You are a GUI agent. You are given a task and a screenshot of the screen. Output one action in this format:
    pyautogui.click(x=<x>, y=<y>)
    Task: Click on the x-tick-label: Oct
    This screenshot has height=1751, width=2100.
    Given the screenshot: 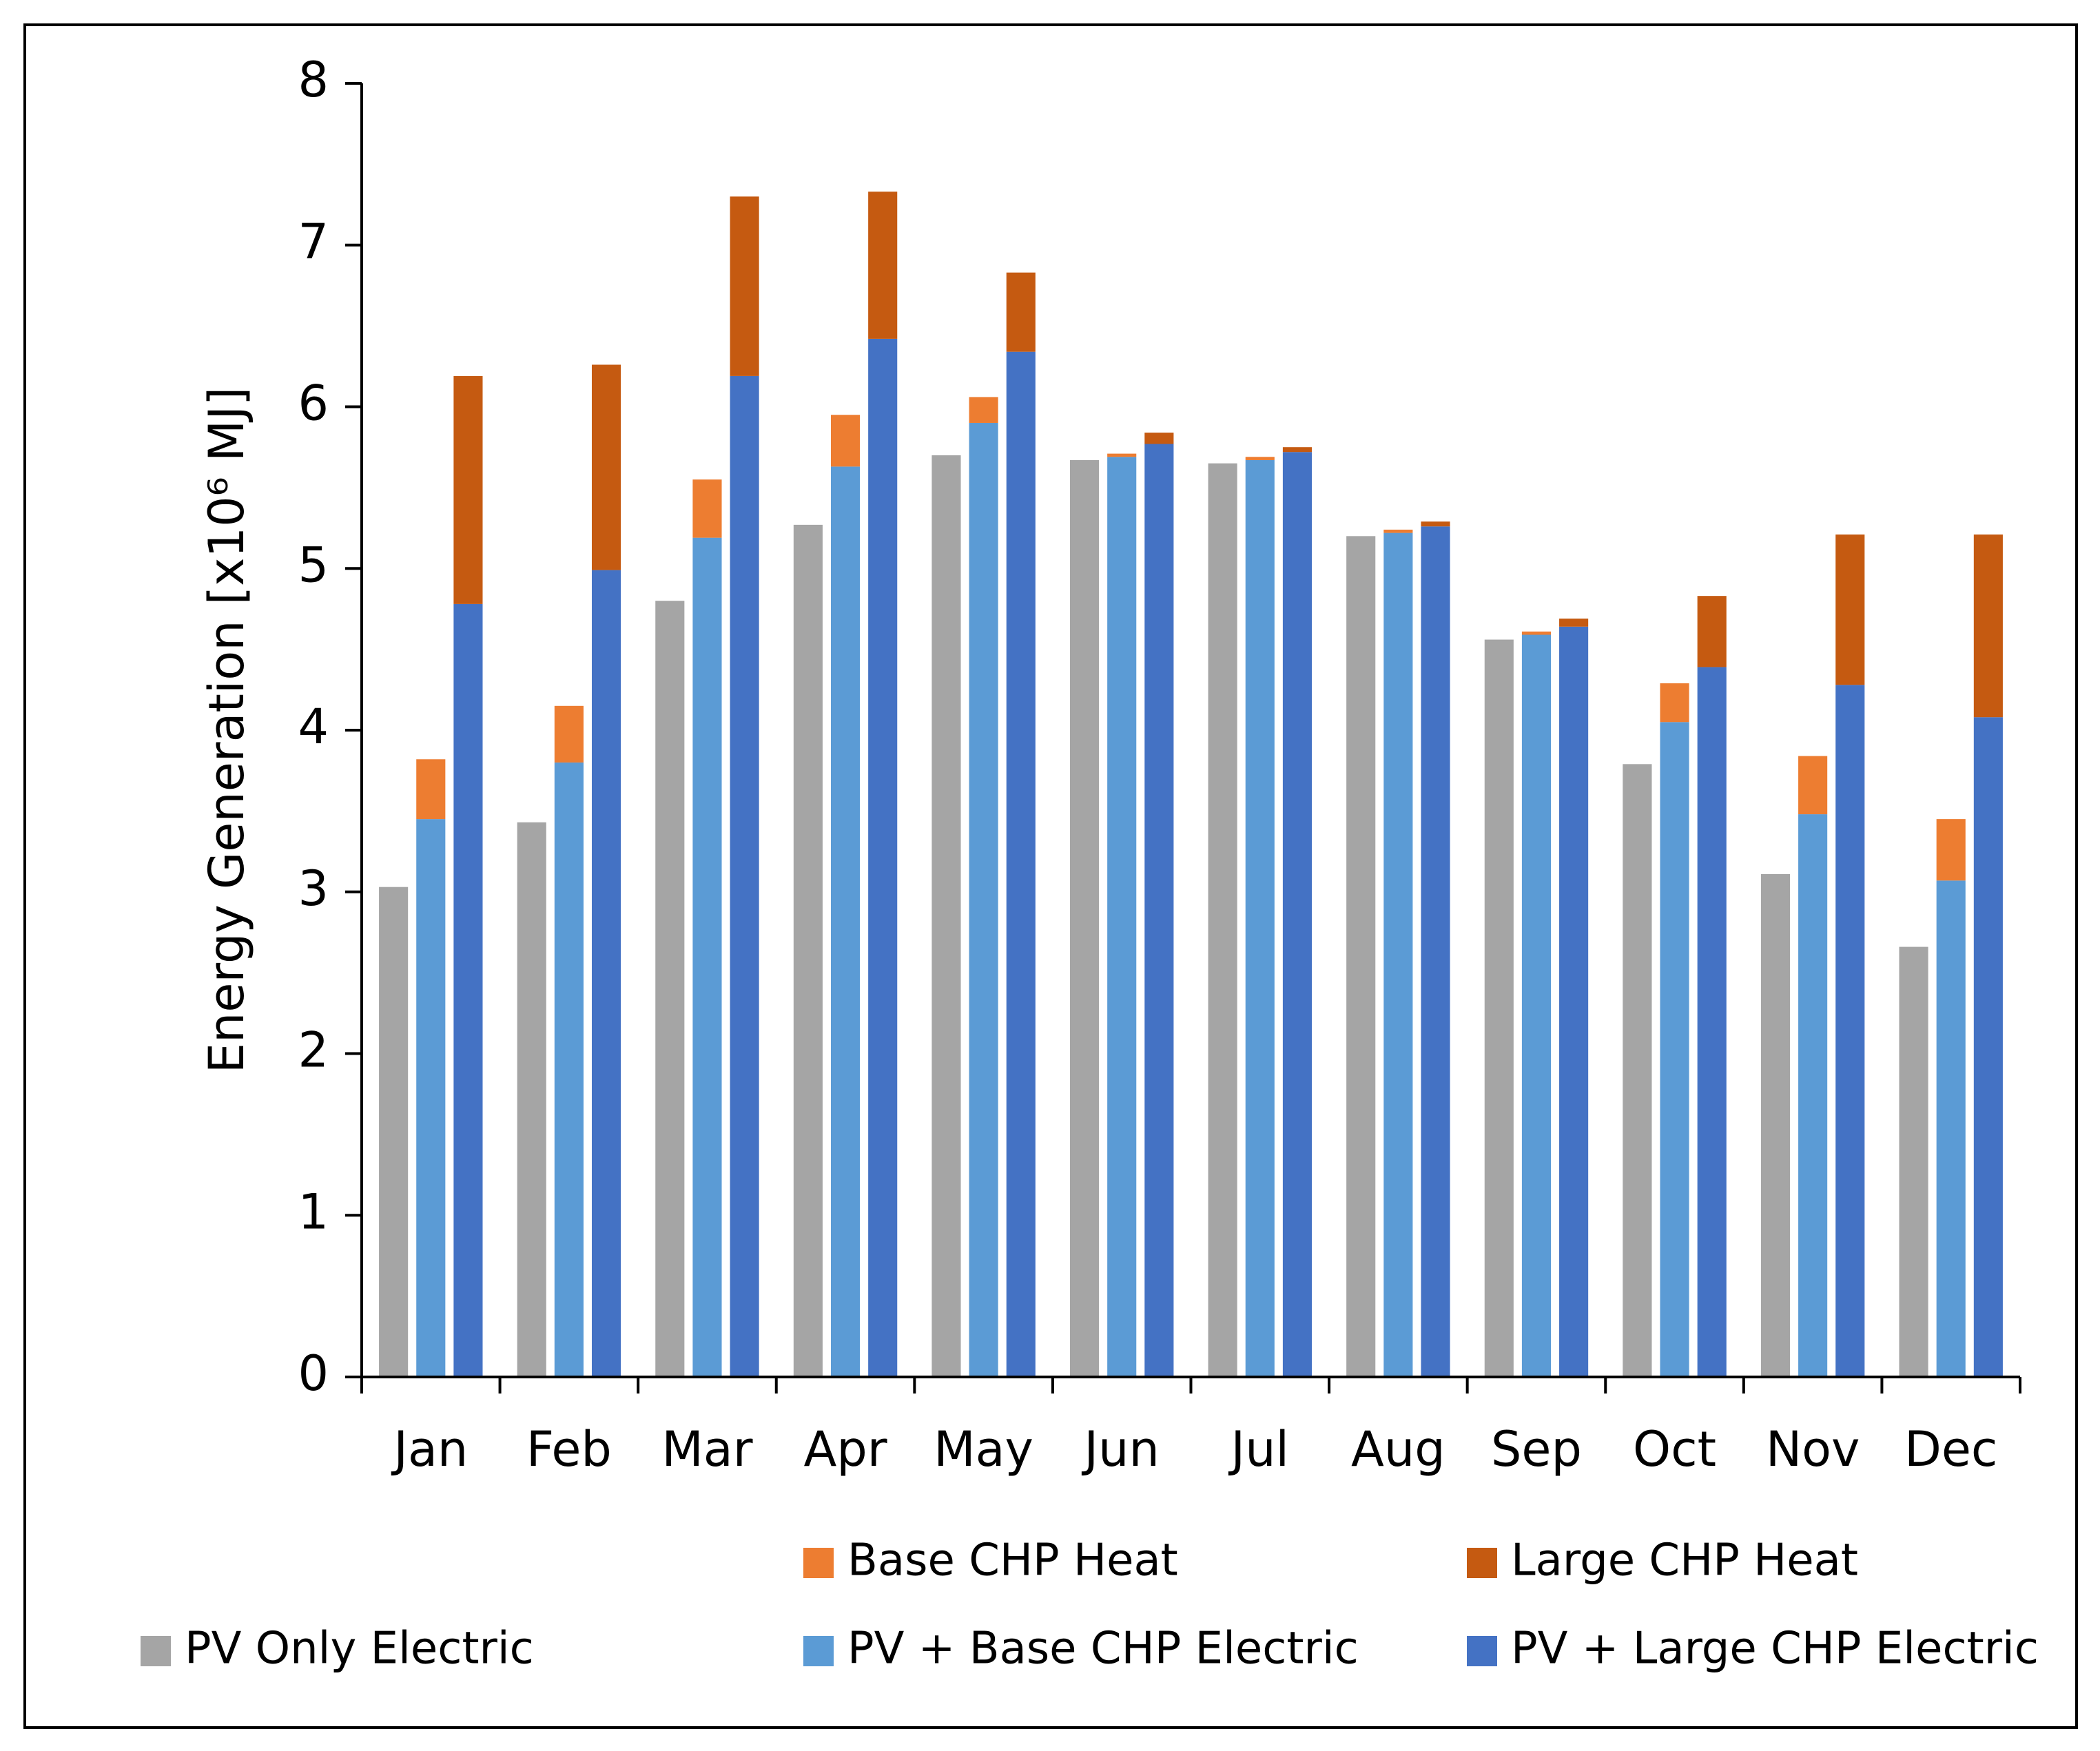 What is the action you would take?
    pyautogui.click(x=1675, y=1449)
    